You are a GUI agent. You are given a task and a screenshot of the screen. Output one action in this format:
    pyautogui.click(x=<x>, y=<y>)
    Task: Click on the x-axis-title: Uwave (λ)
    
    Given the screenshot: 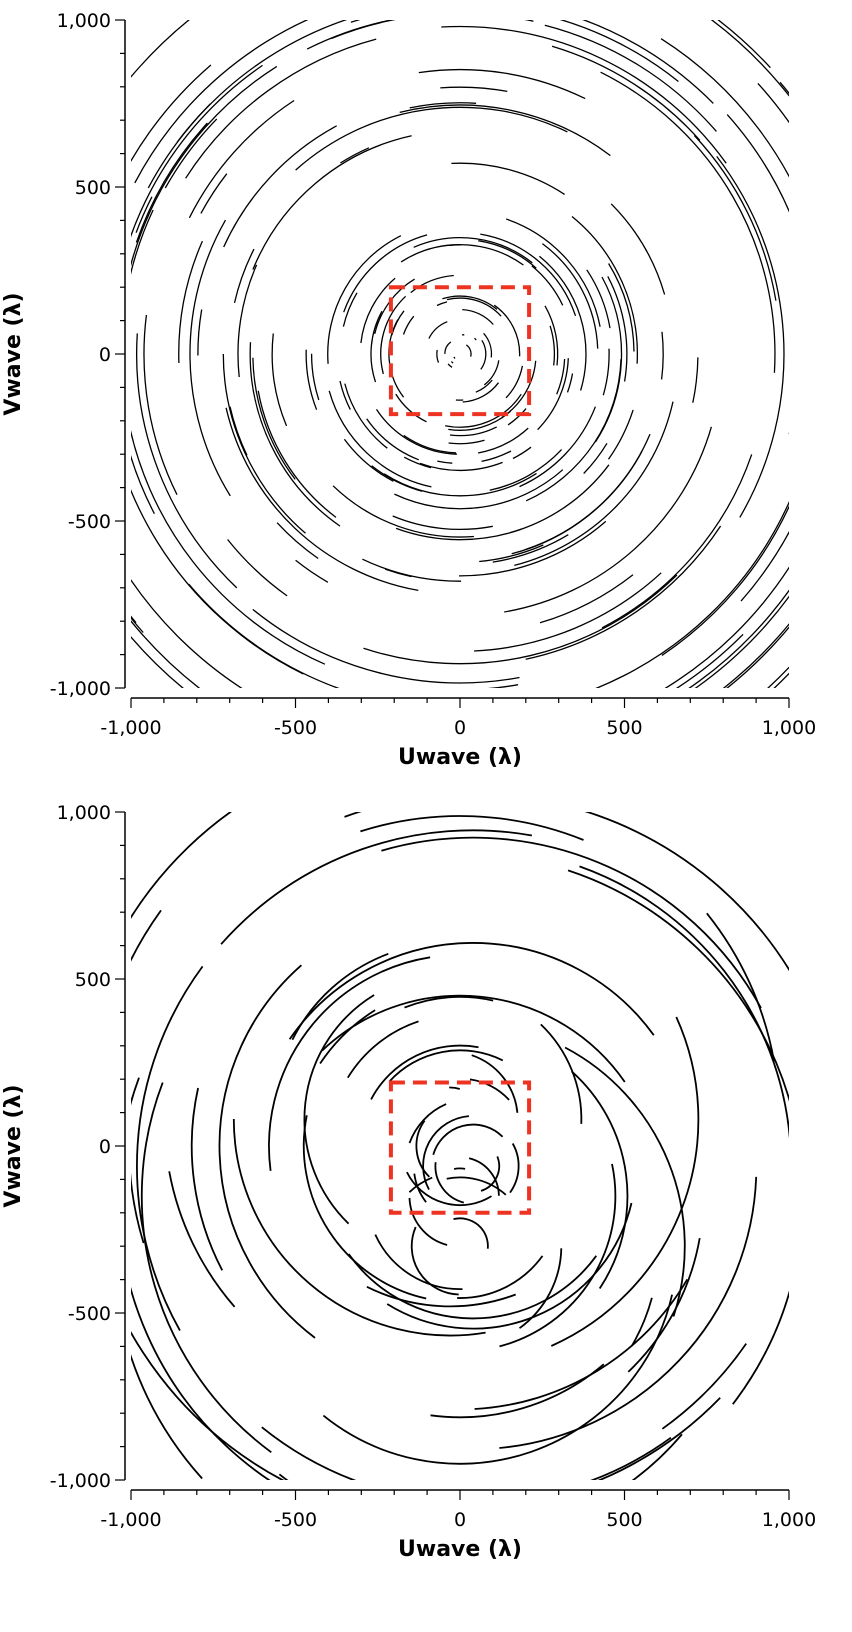 What is the action you would take?
    pyautogui.click(x=460, y=1549)
    